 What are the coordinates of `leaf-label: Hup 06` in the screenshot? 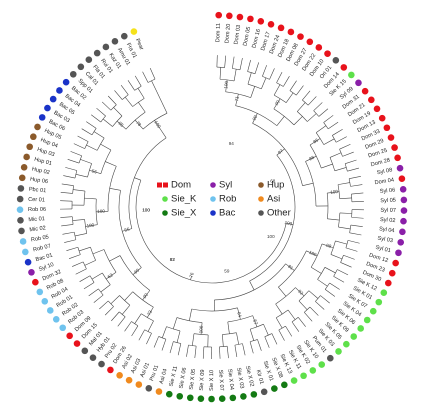 It's located at (39, 181).